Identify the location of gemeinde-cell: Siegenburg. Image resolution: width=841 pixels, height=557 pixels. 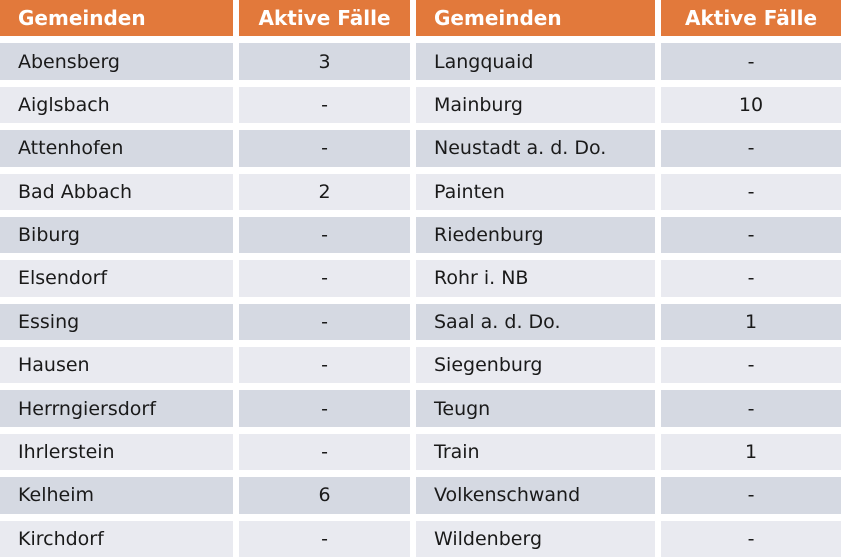
(535, 365).